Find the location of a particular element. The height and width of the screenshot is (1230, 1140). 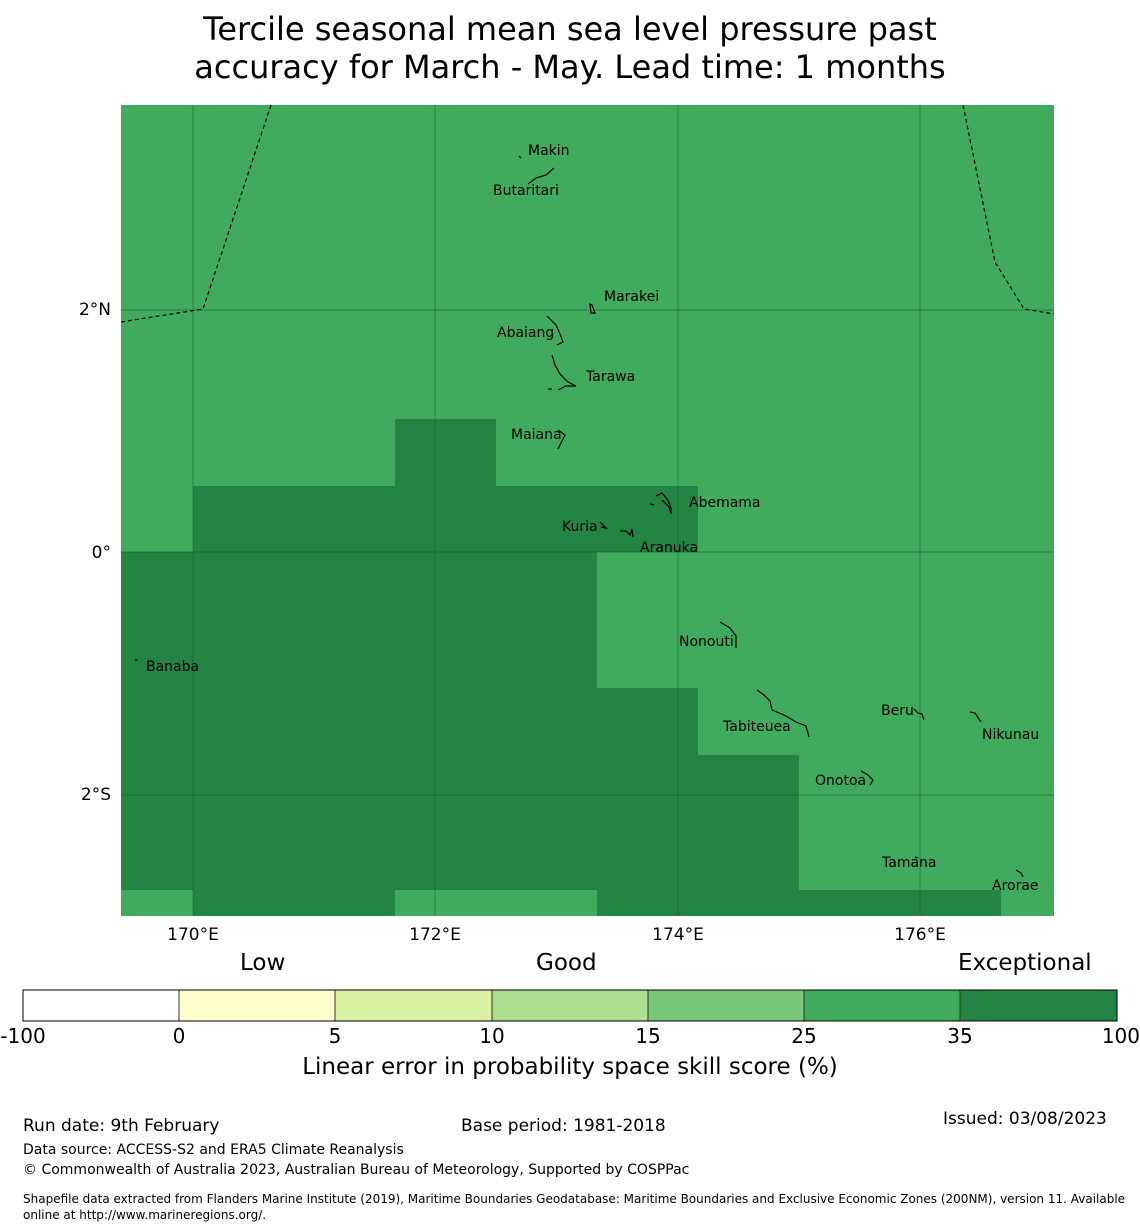

island-label-banaba: Banaba is located at coordinates (172, 667).